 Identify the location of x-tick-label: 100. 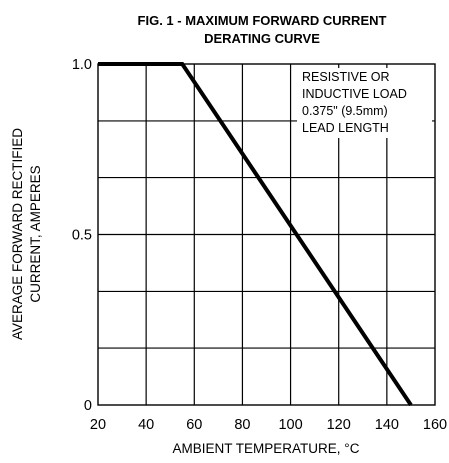
(290, 425).